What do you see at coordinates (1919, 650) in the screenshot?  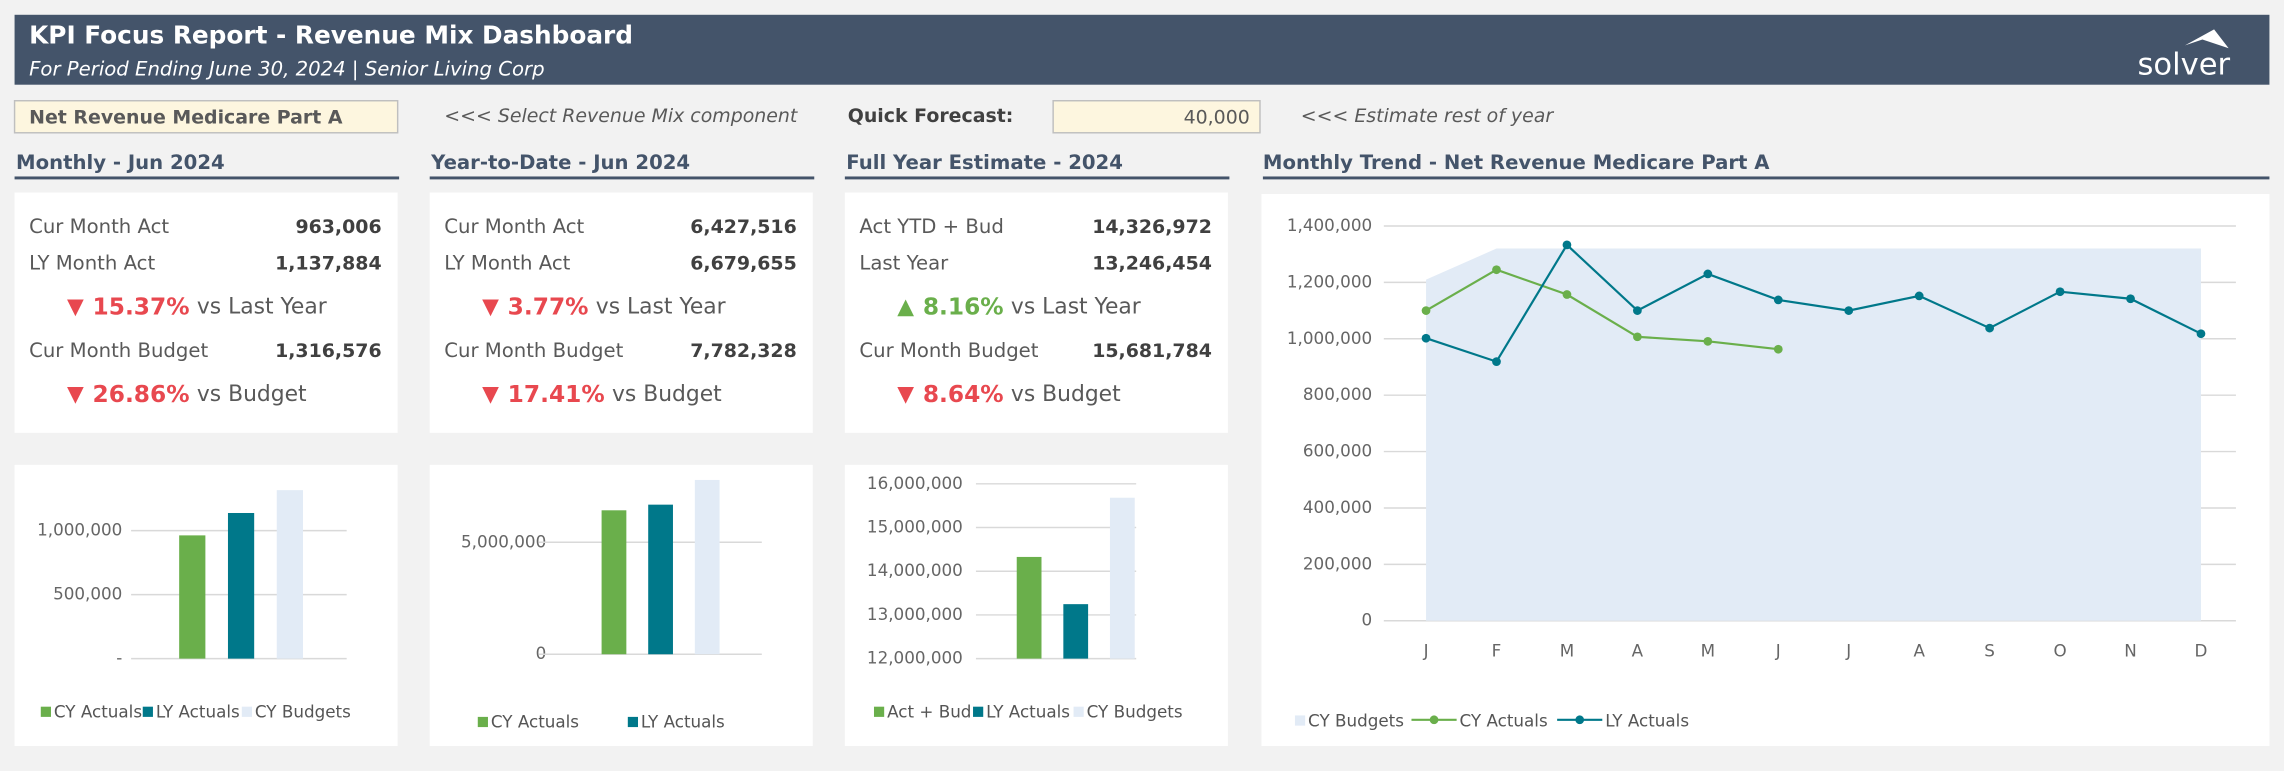 I see `x-tick-label: A` at bounding box center [1919, 650].